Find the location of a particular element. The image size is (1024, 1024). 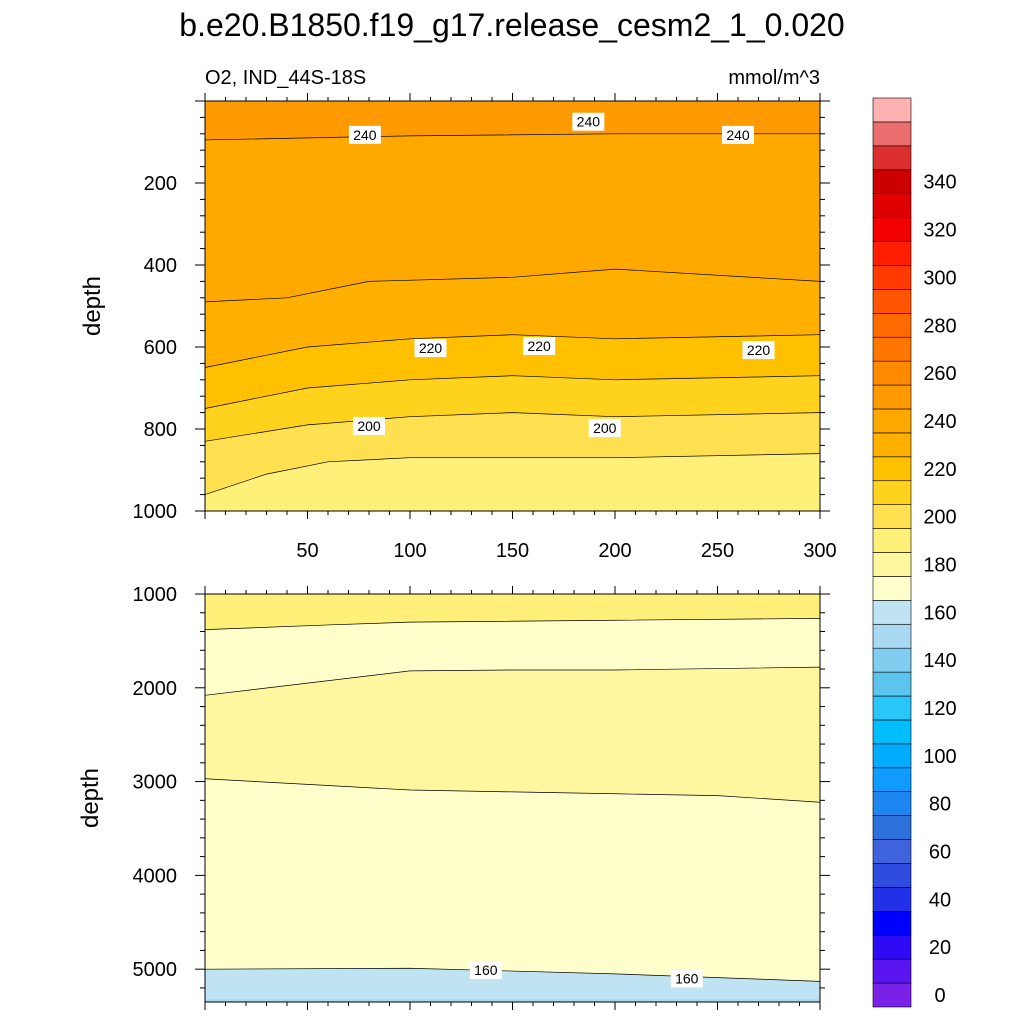

upper-contour-label: 200 is located at coordinates (369, 425).